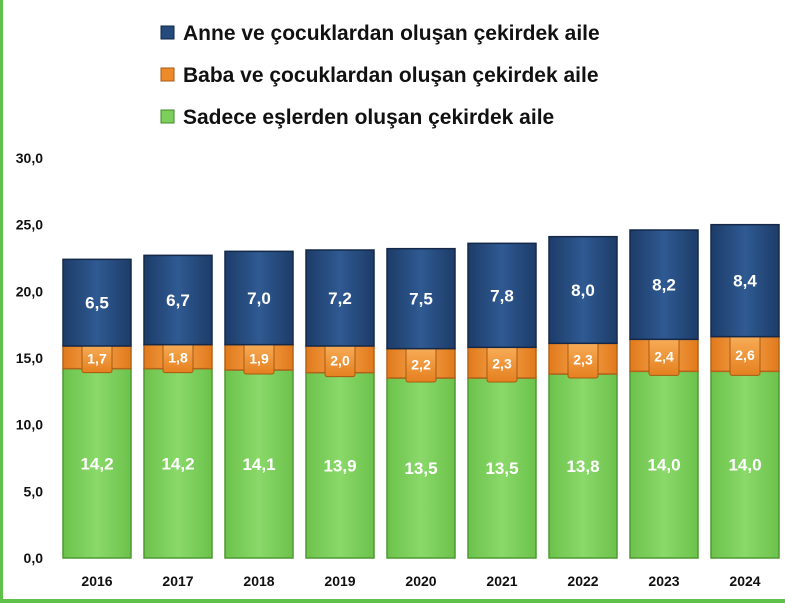  I want to click on bar-stack-2023: 14,0 2,4 8,2, so click(664, 394).